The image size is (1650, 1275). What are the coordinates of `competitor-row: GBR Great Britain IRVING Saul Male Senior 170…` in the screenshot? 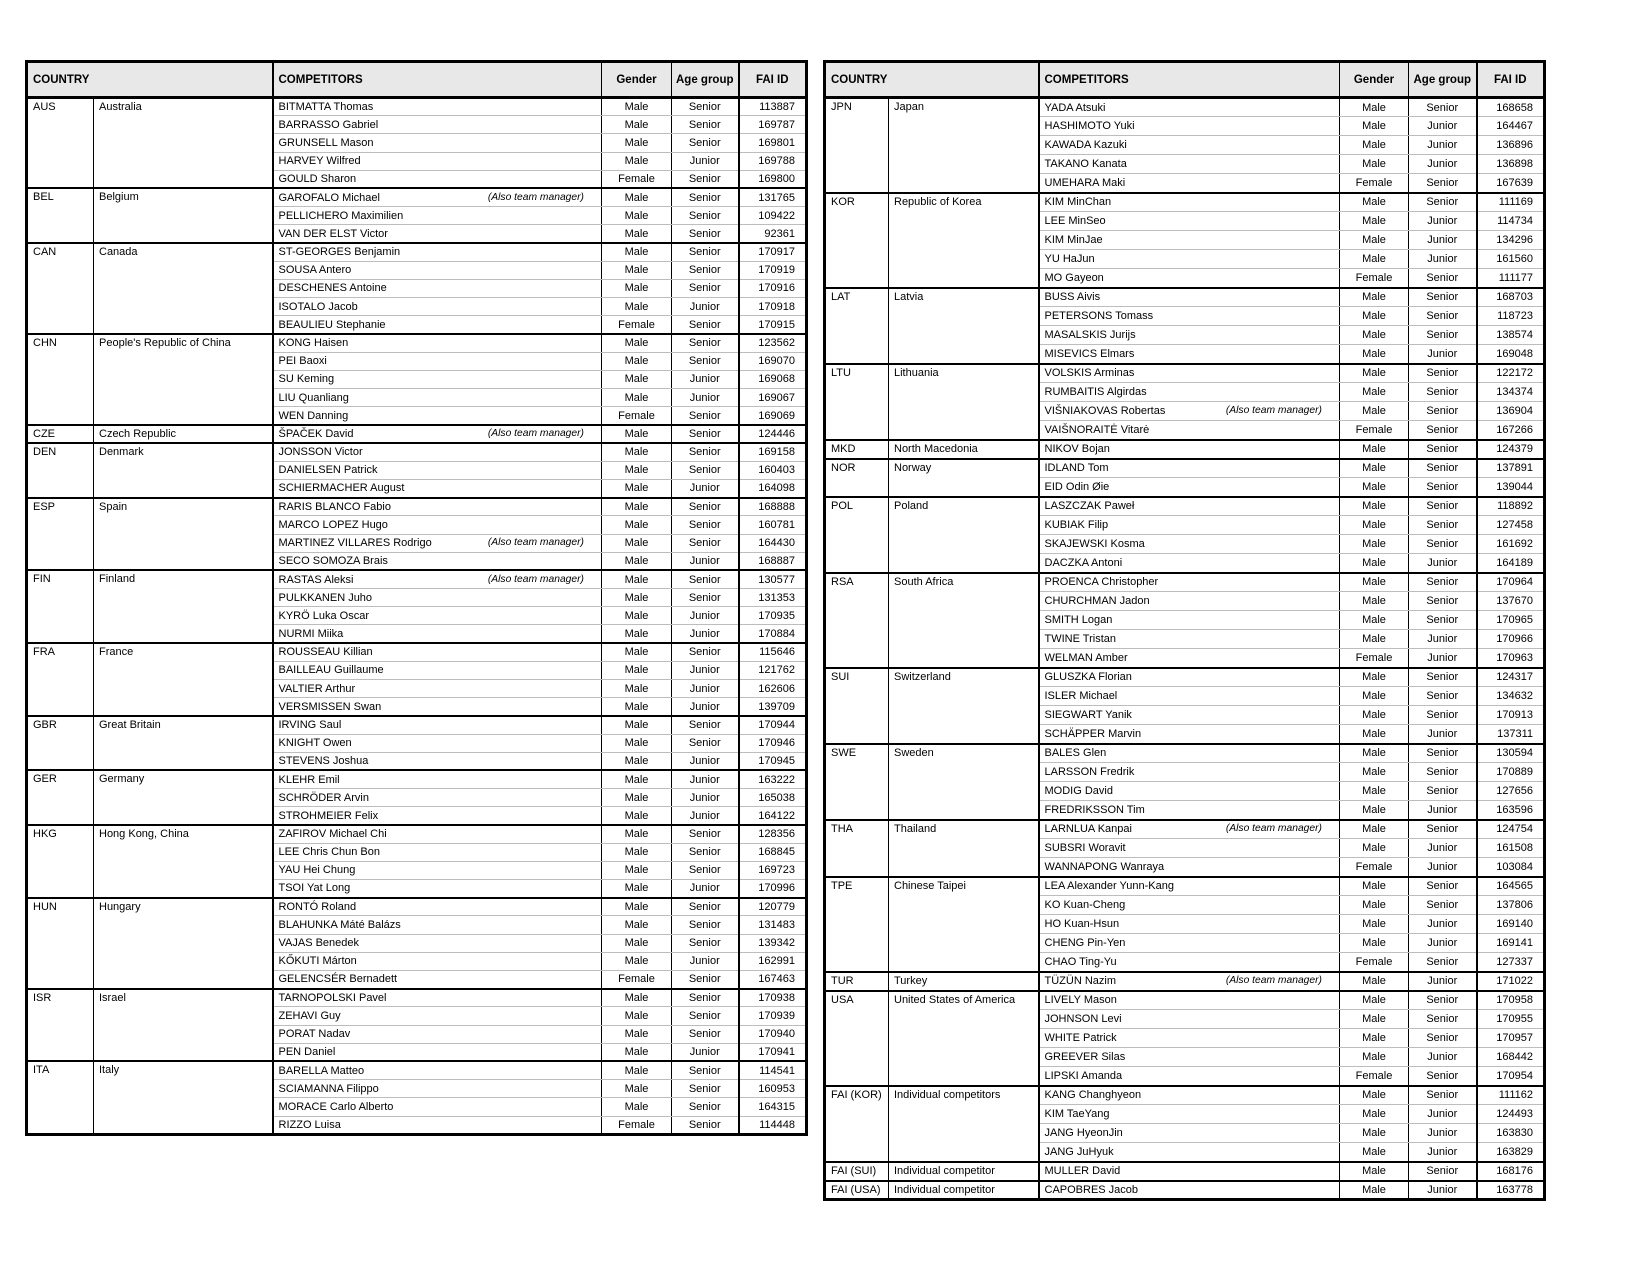 It's located at (416, 742).